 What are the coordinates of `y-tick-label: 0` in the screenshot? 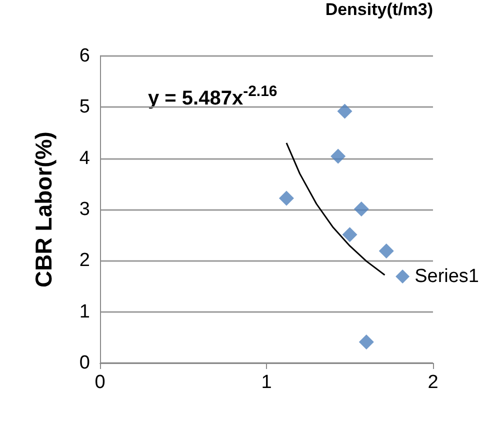 It's located at (84, 363).